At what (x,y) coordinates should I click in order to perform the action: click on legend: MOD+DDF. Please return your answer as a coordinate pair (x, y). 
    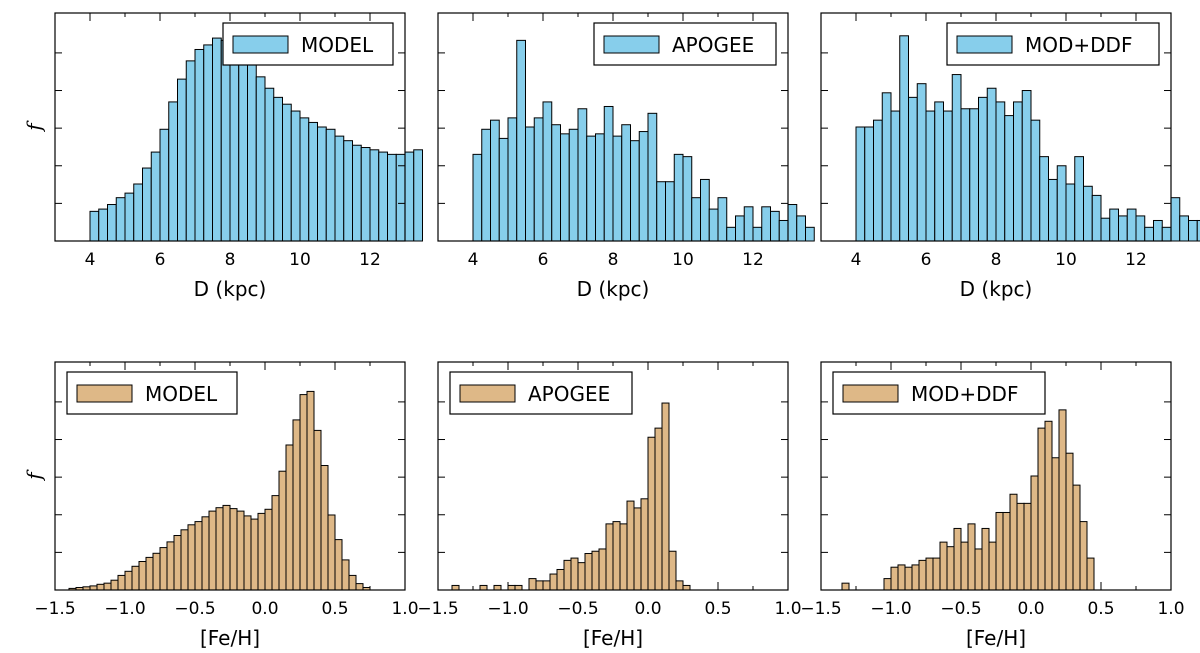
    Looking at the image, I should click on (939, 393).